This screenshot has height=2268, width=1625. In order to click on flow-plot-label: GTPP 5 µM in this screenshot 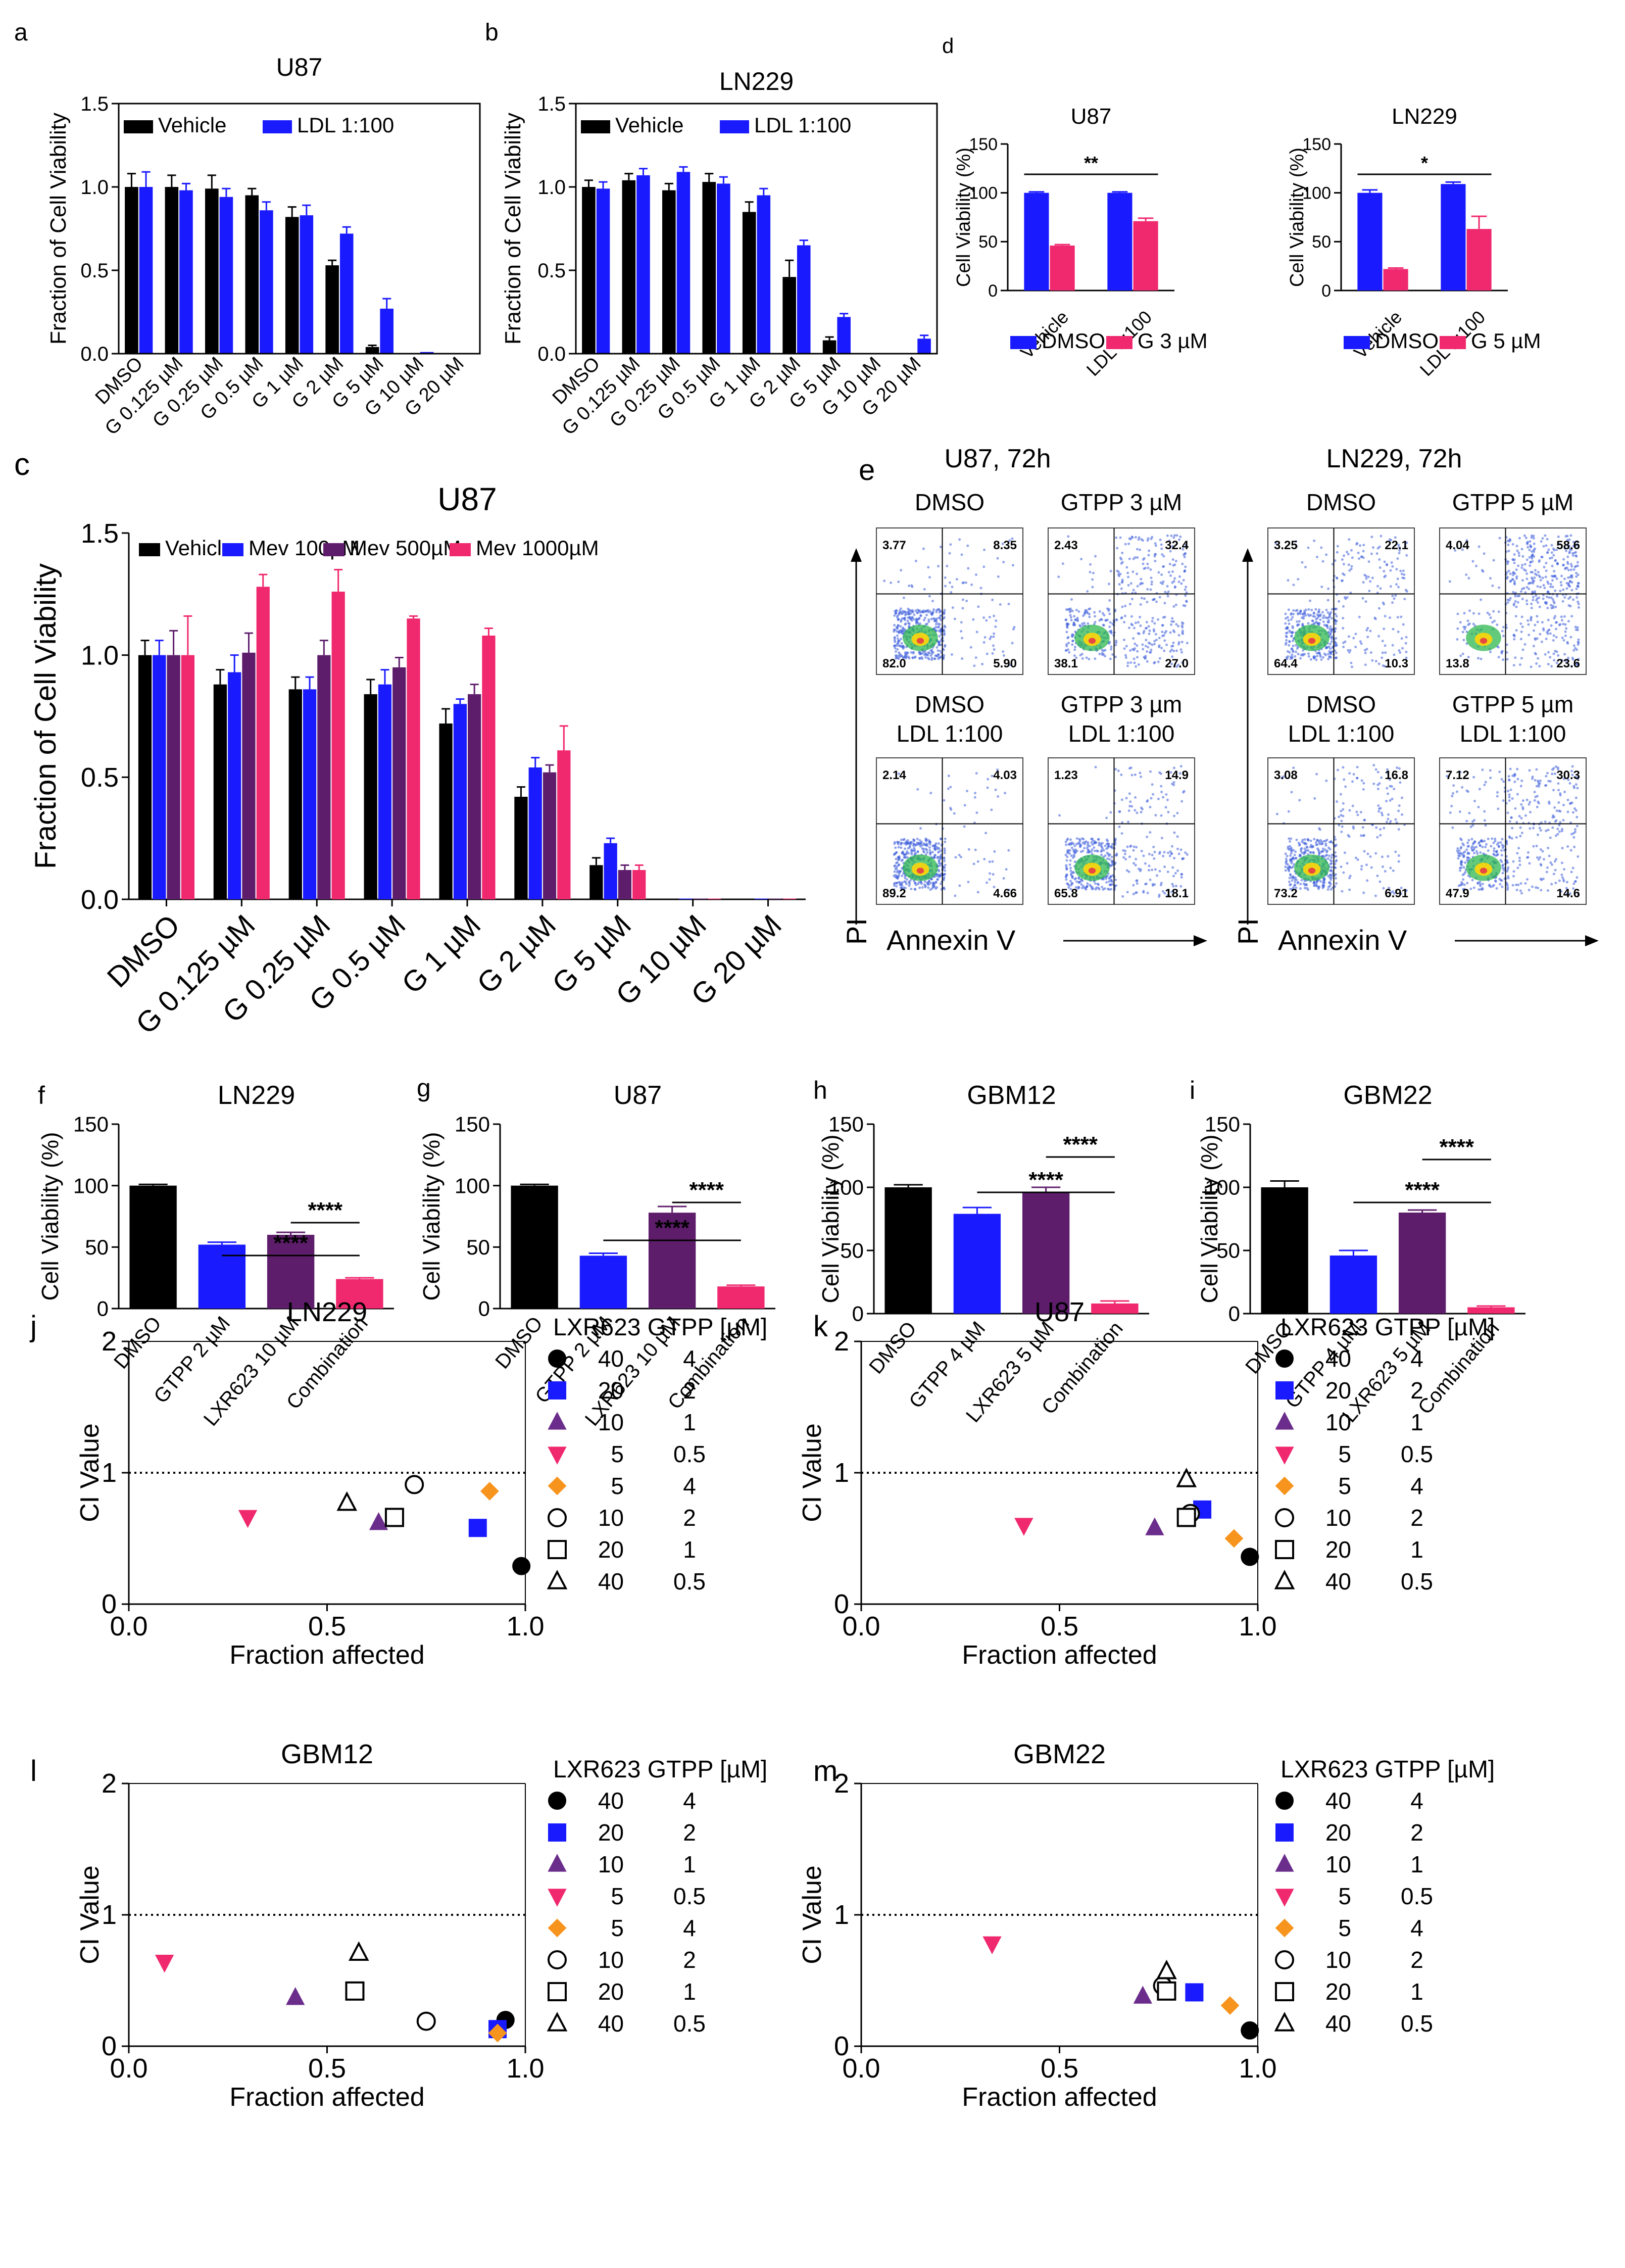, I will do `click(1513, 502)`.